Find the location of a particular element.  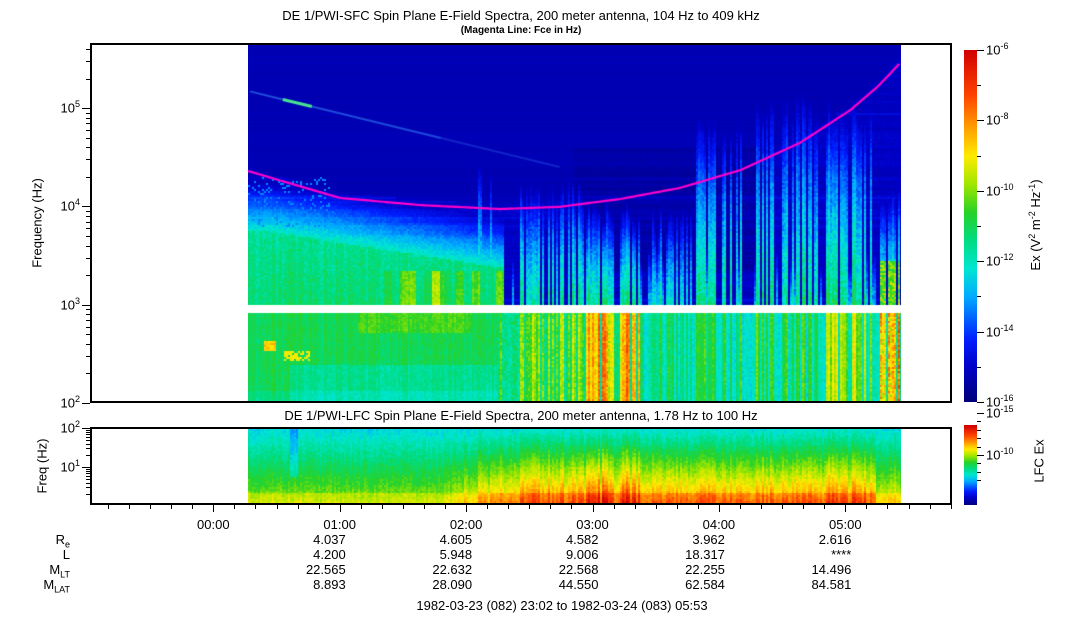

sfc-y-tick-label: 10⁴ is located at coordinates (70, 205).